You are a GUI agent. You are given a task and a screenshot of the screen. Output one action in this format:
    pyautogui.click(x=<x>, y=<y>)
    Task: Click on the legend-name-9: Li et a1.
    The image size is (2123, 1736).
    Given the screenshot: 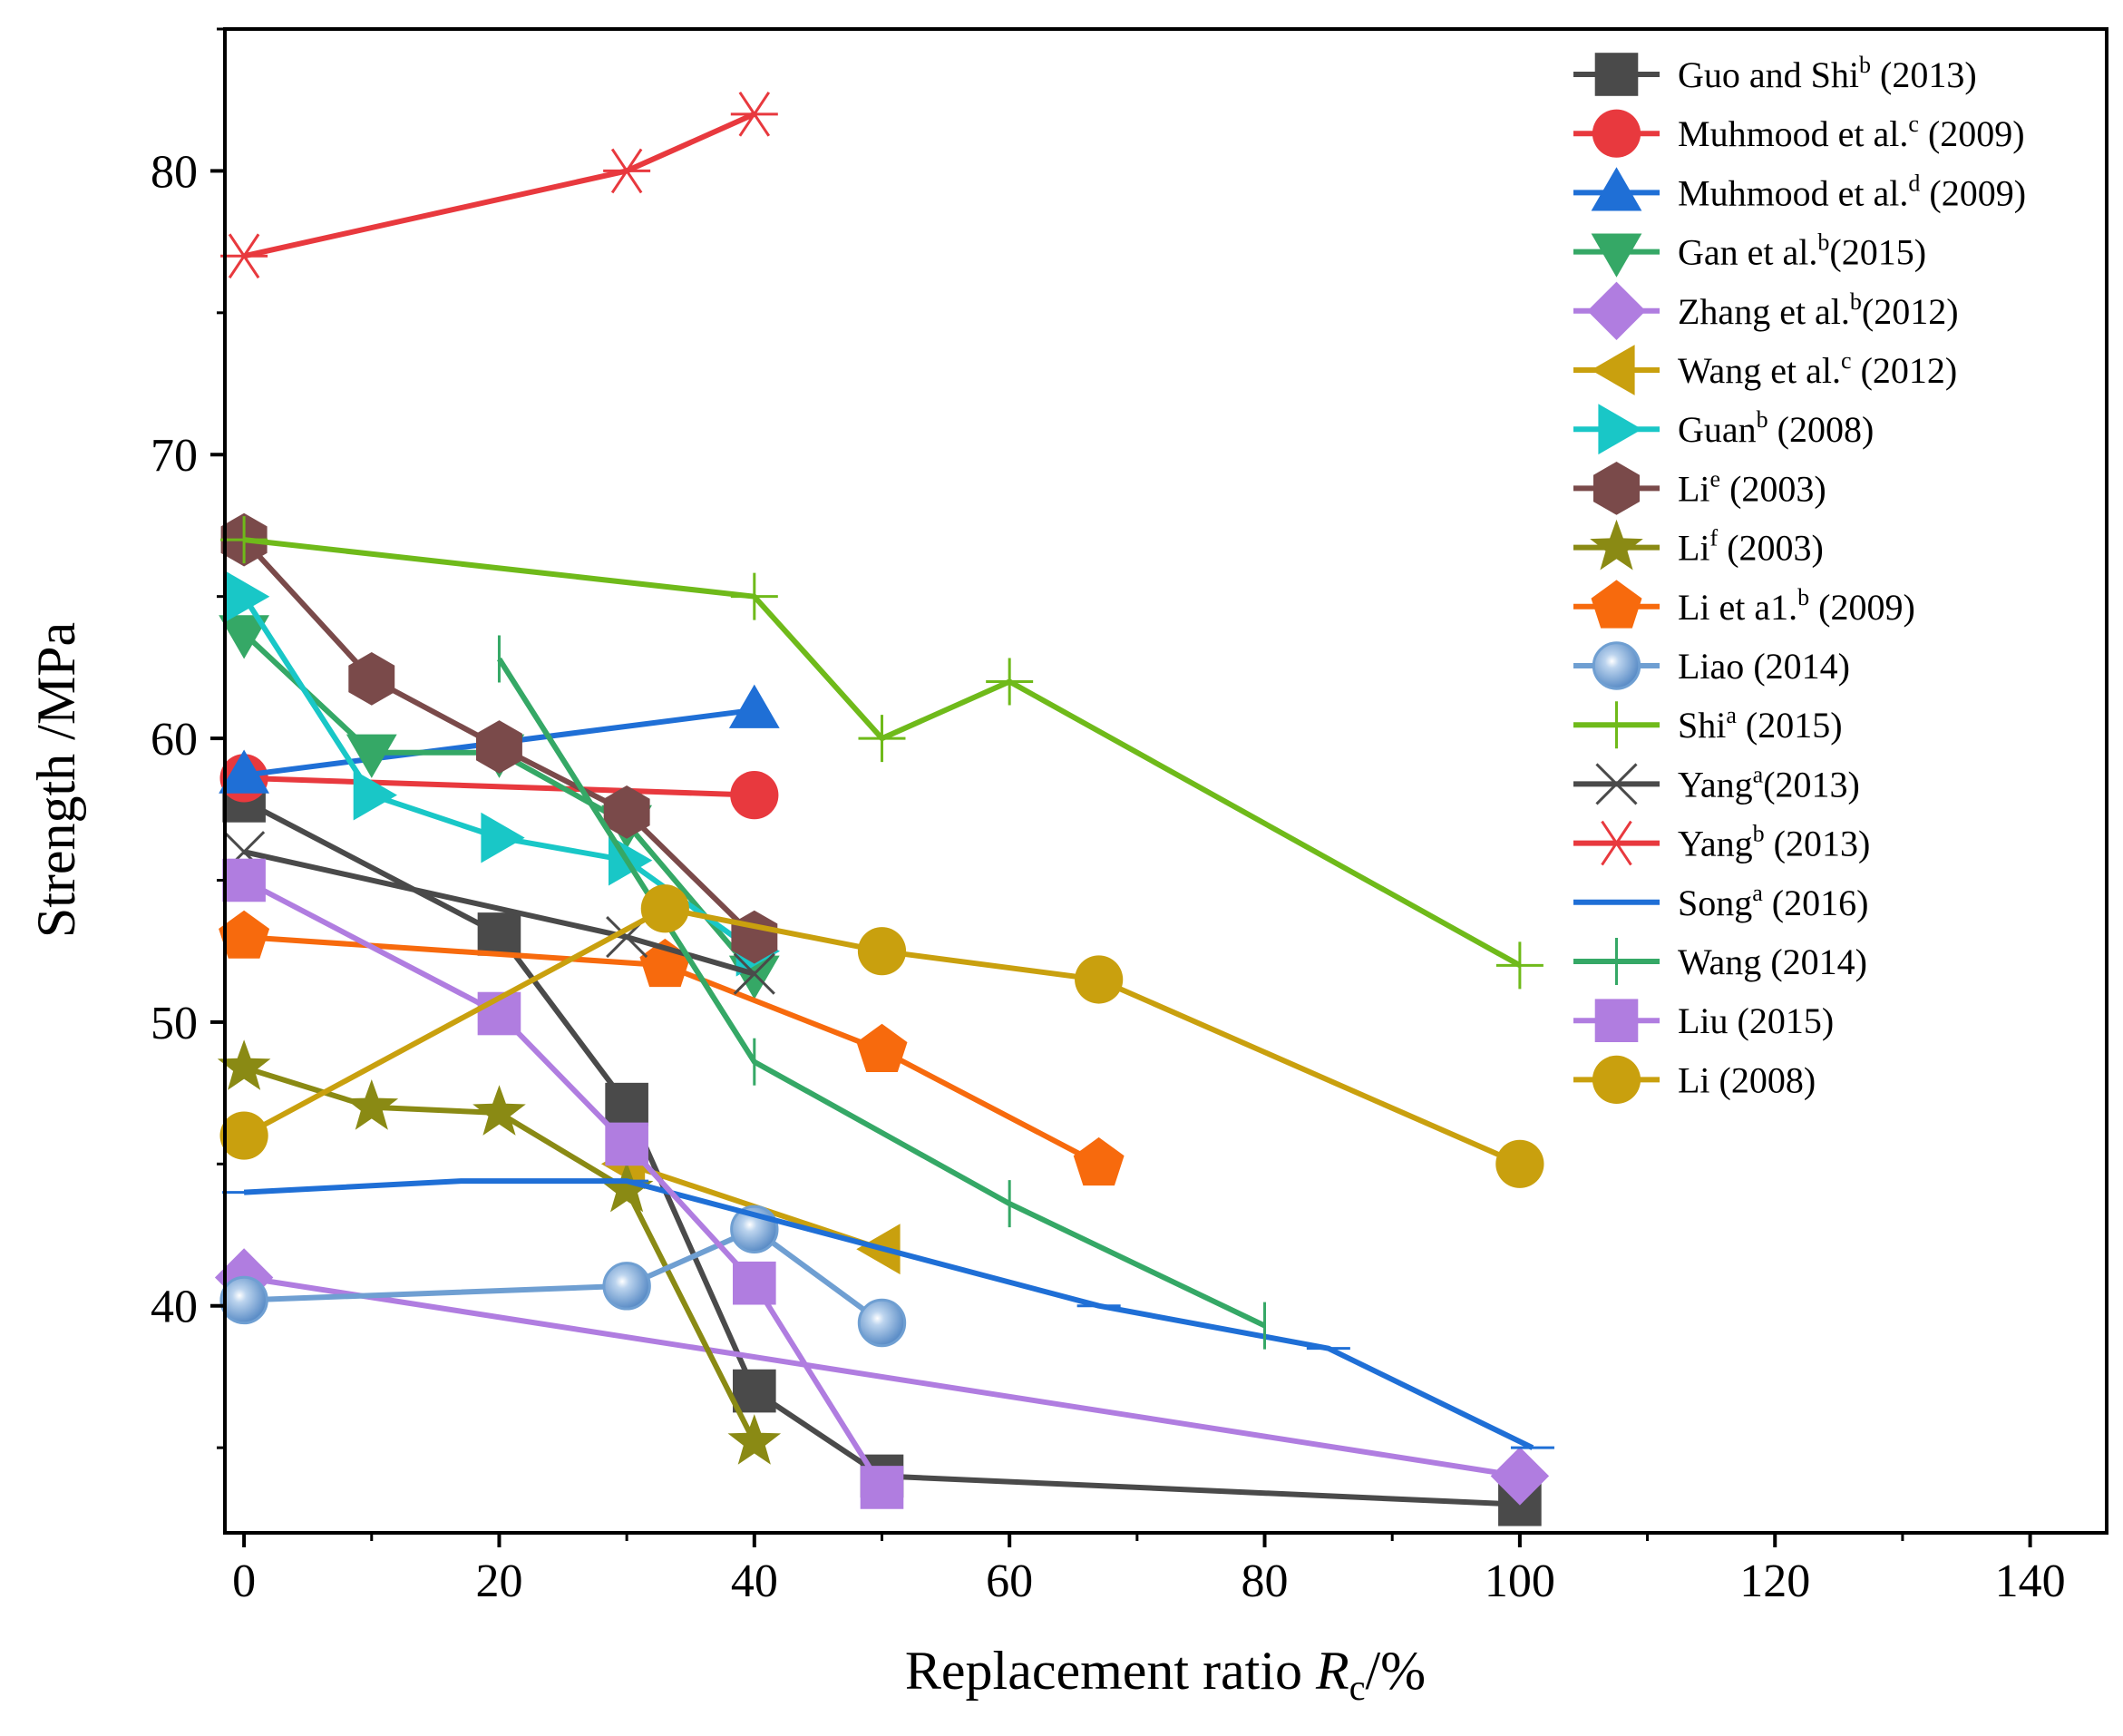 What is the action you would take?
    pyautogui.click(x=1737, y=607)
    